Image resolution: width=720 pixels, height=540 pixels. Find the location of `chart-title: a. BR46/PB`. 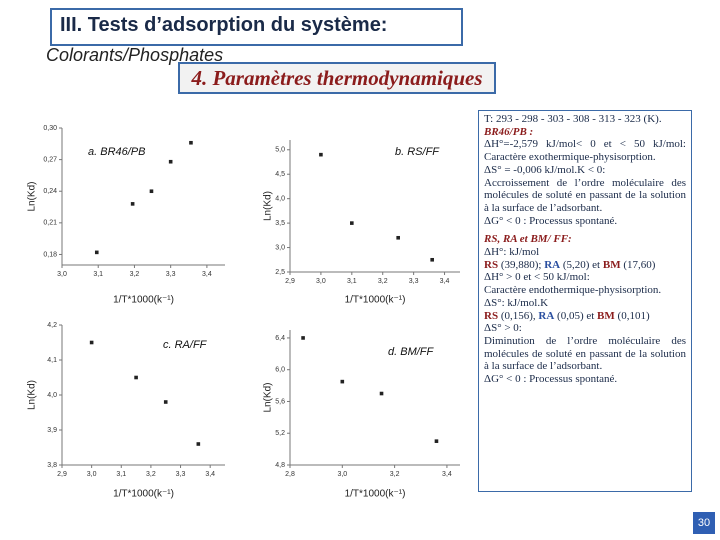

chart-title: a. BR46/PB is located at coordinates (116, 152).